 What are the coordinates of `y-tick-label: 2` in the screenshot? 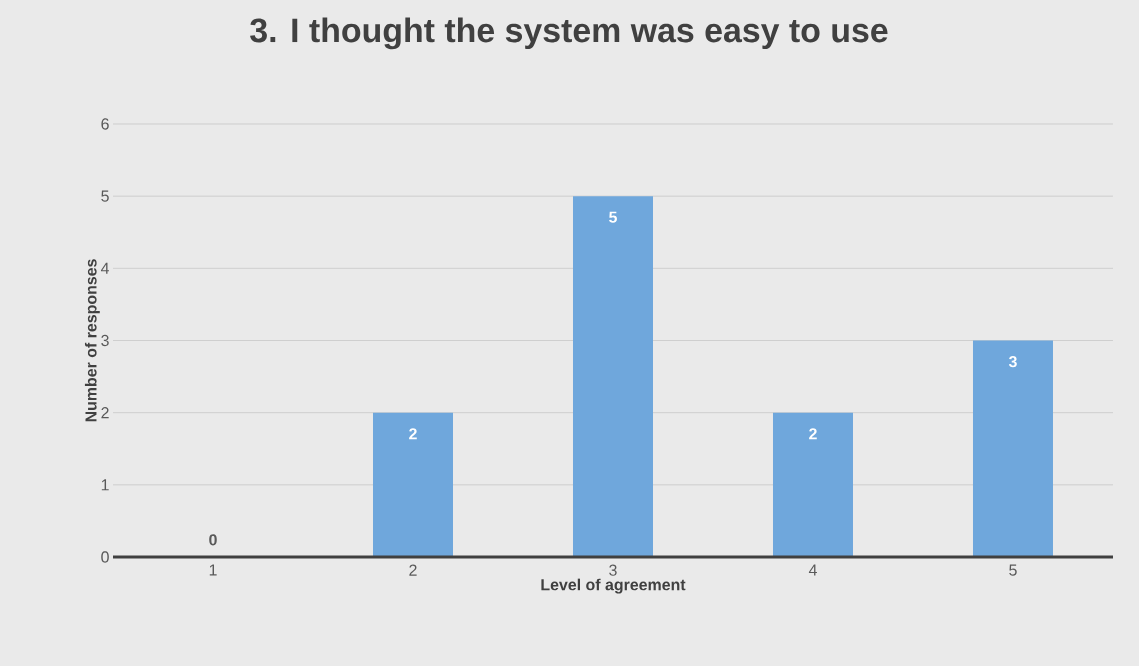 It's located at (105, 413).